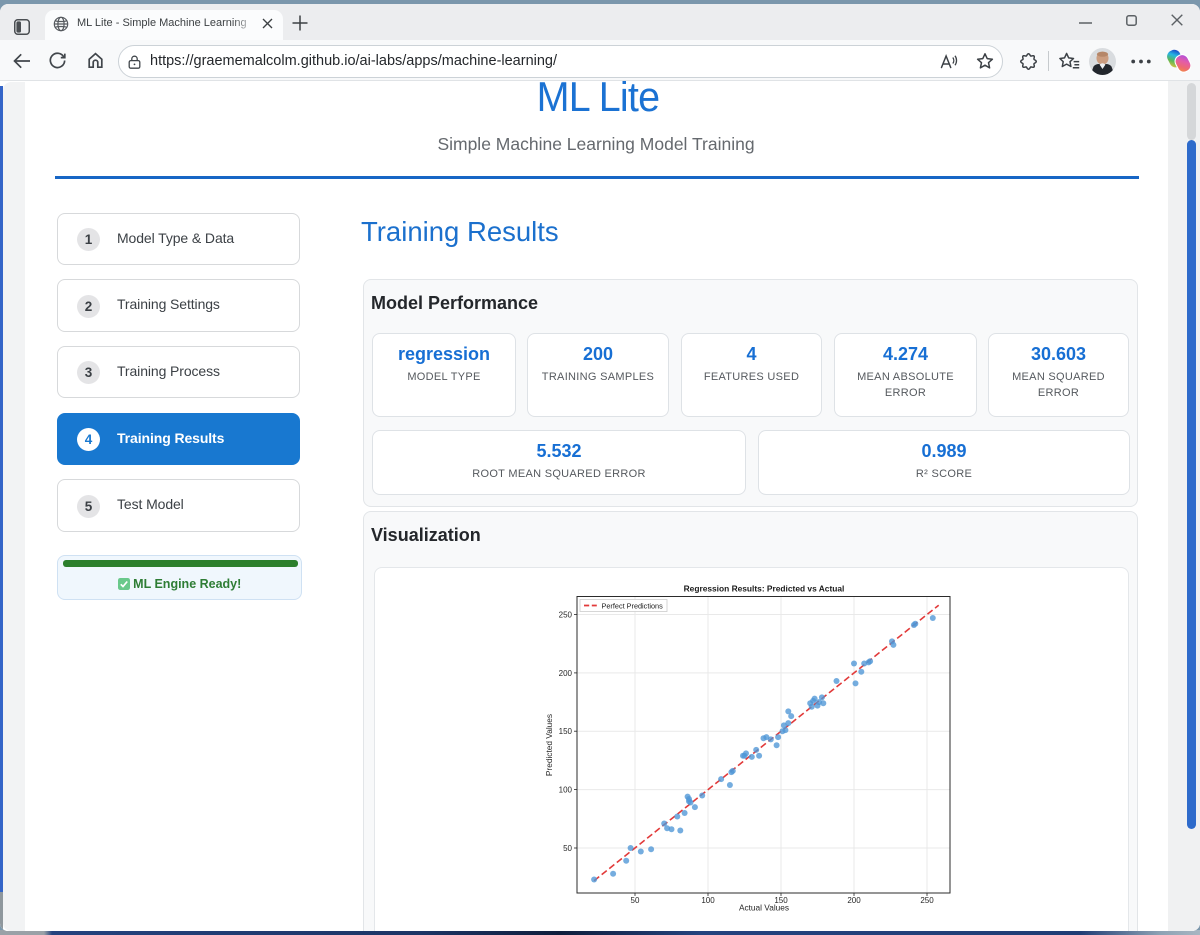 Image resolution: width=1200 pixels, height=935 pixels. I want to click on svg-text: Predicted Values, so click(549, 745).